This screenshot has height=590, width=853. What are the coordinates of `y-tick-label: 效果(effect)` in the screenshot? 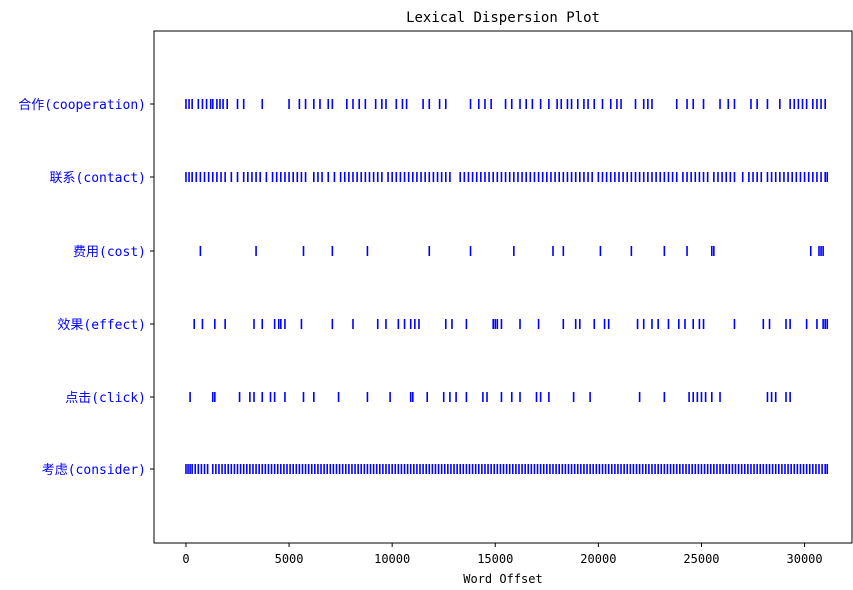 It's located at (101, 325).